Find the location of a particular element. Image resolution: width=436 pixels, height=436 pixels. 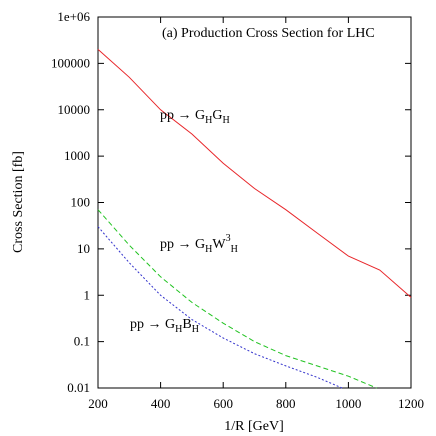

x-tick-label: 1200 is located at coordinates (411, 403).